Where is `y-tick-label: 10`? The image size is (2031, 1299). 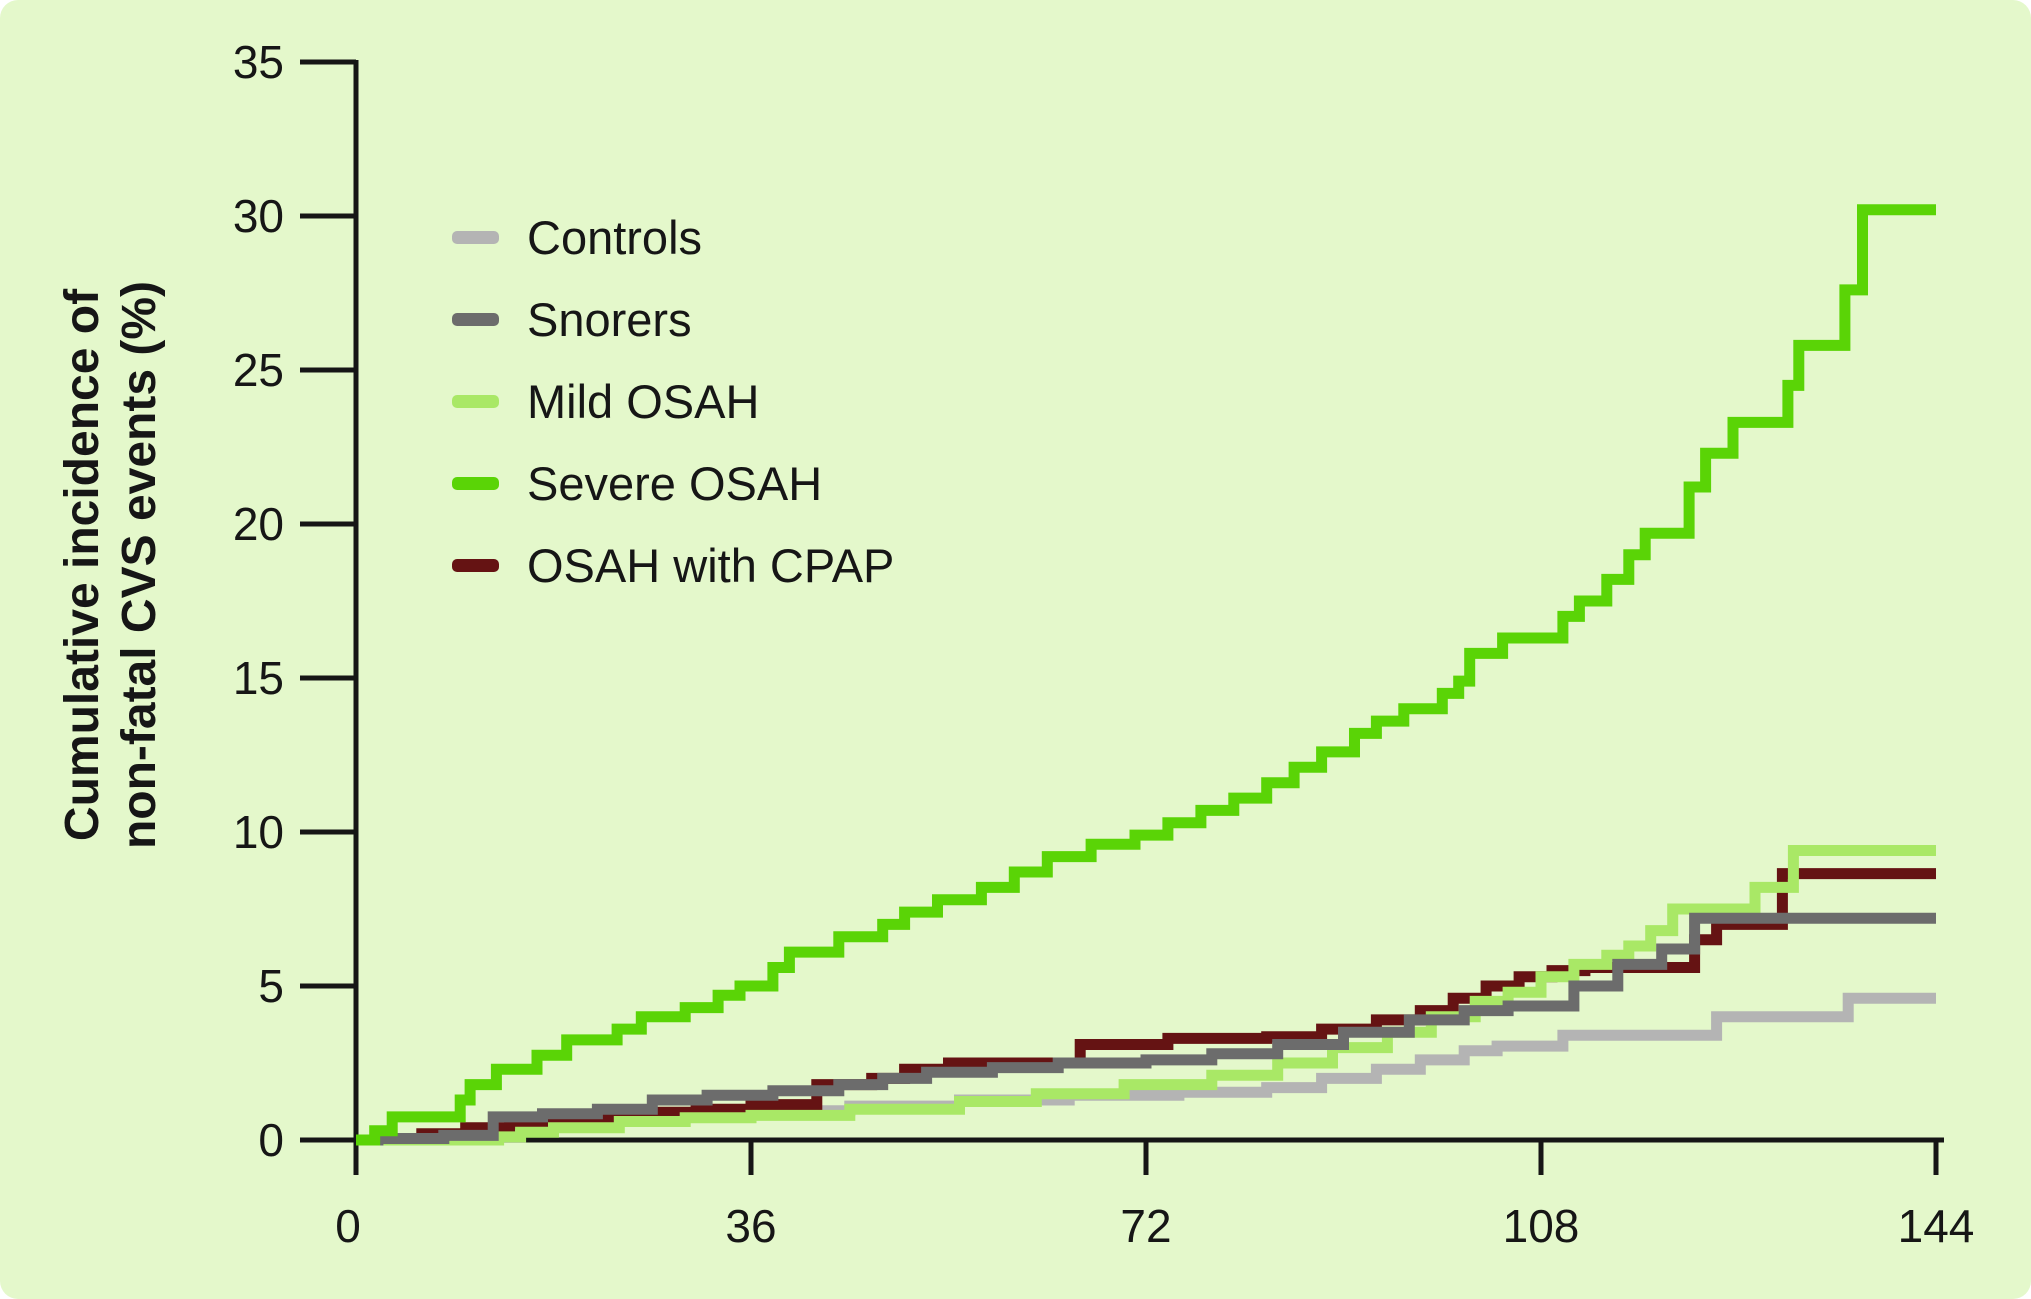
y-tick-label: 10 is located at coordinates (258, 832).